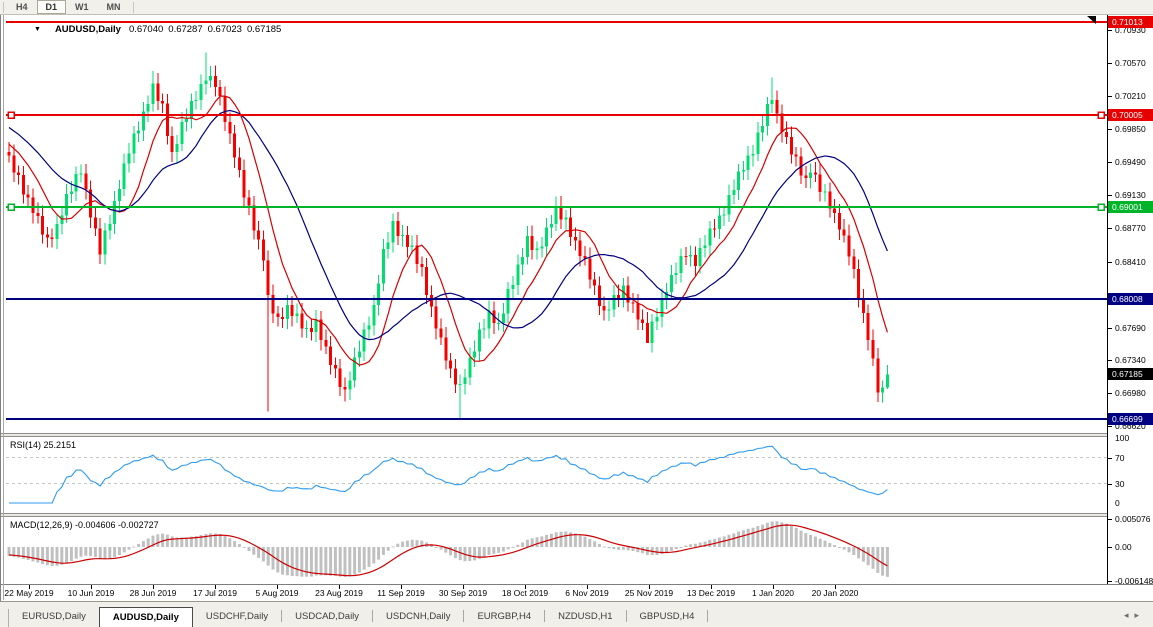 Image resolution: width=1153 pixels, height=627 pixels. I want to click on price-tick-label: 0.66620, so click(1130, 426).